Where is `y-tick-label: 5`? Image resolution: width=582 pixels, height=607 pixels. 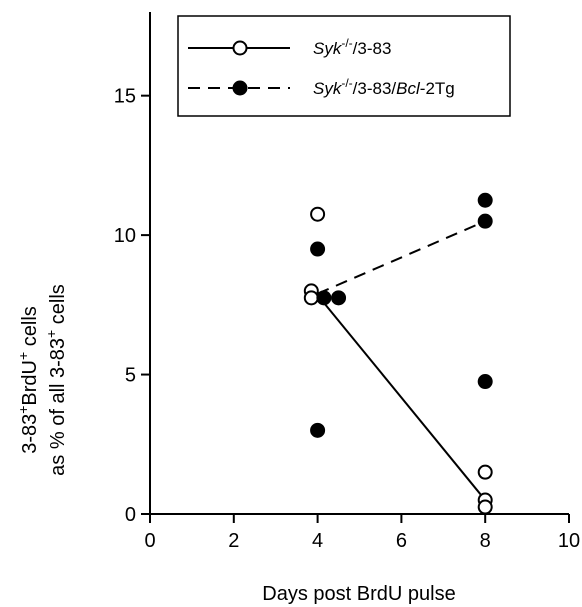
y-tick-label: 5 is located at coordinates (130, 376).